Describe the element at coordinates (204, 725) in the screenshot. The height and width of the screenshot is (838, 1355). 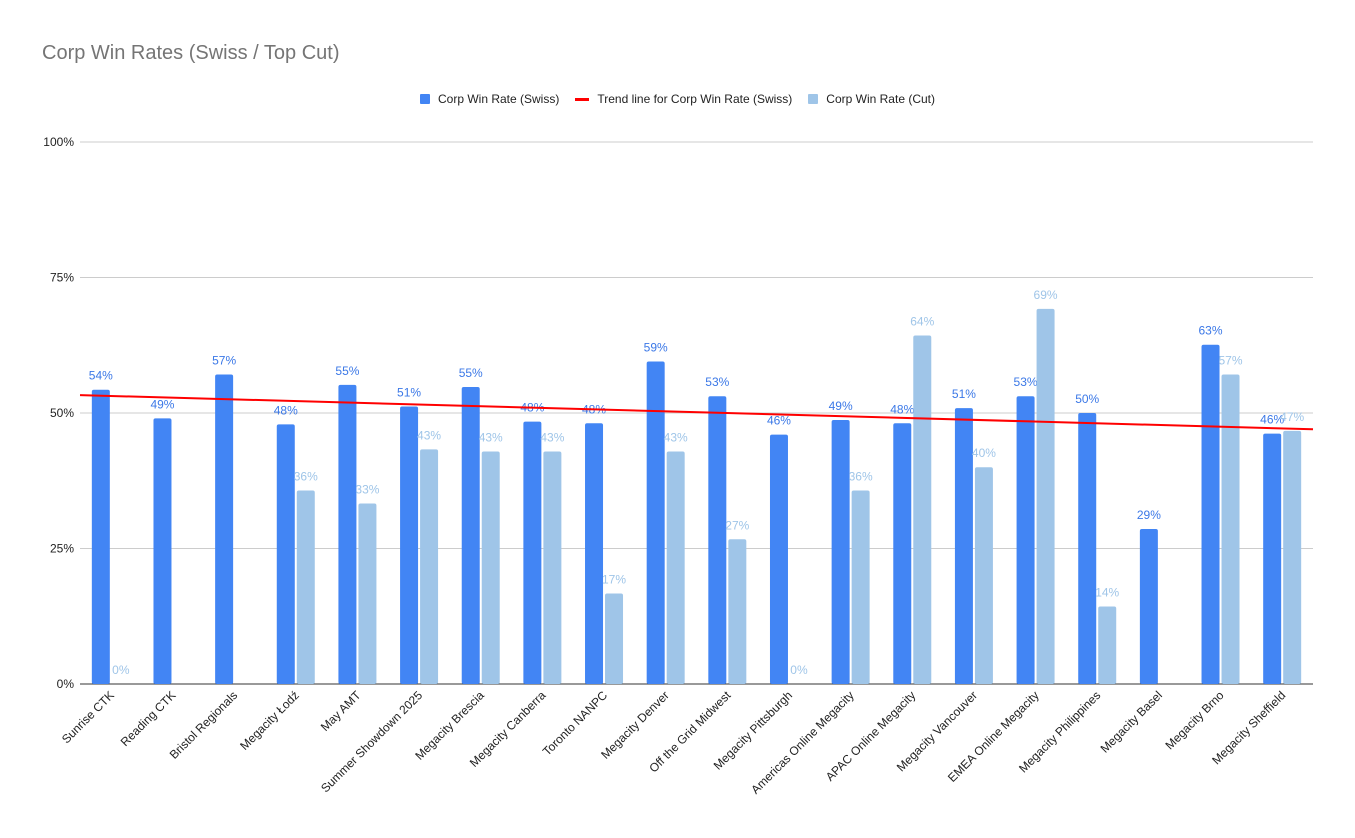
I see `x-tick-label: Bristol Regionals` at that location.